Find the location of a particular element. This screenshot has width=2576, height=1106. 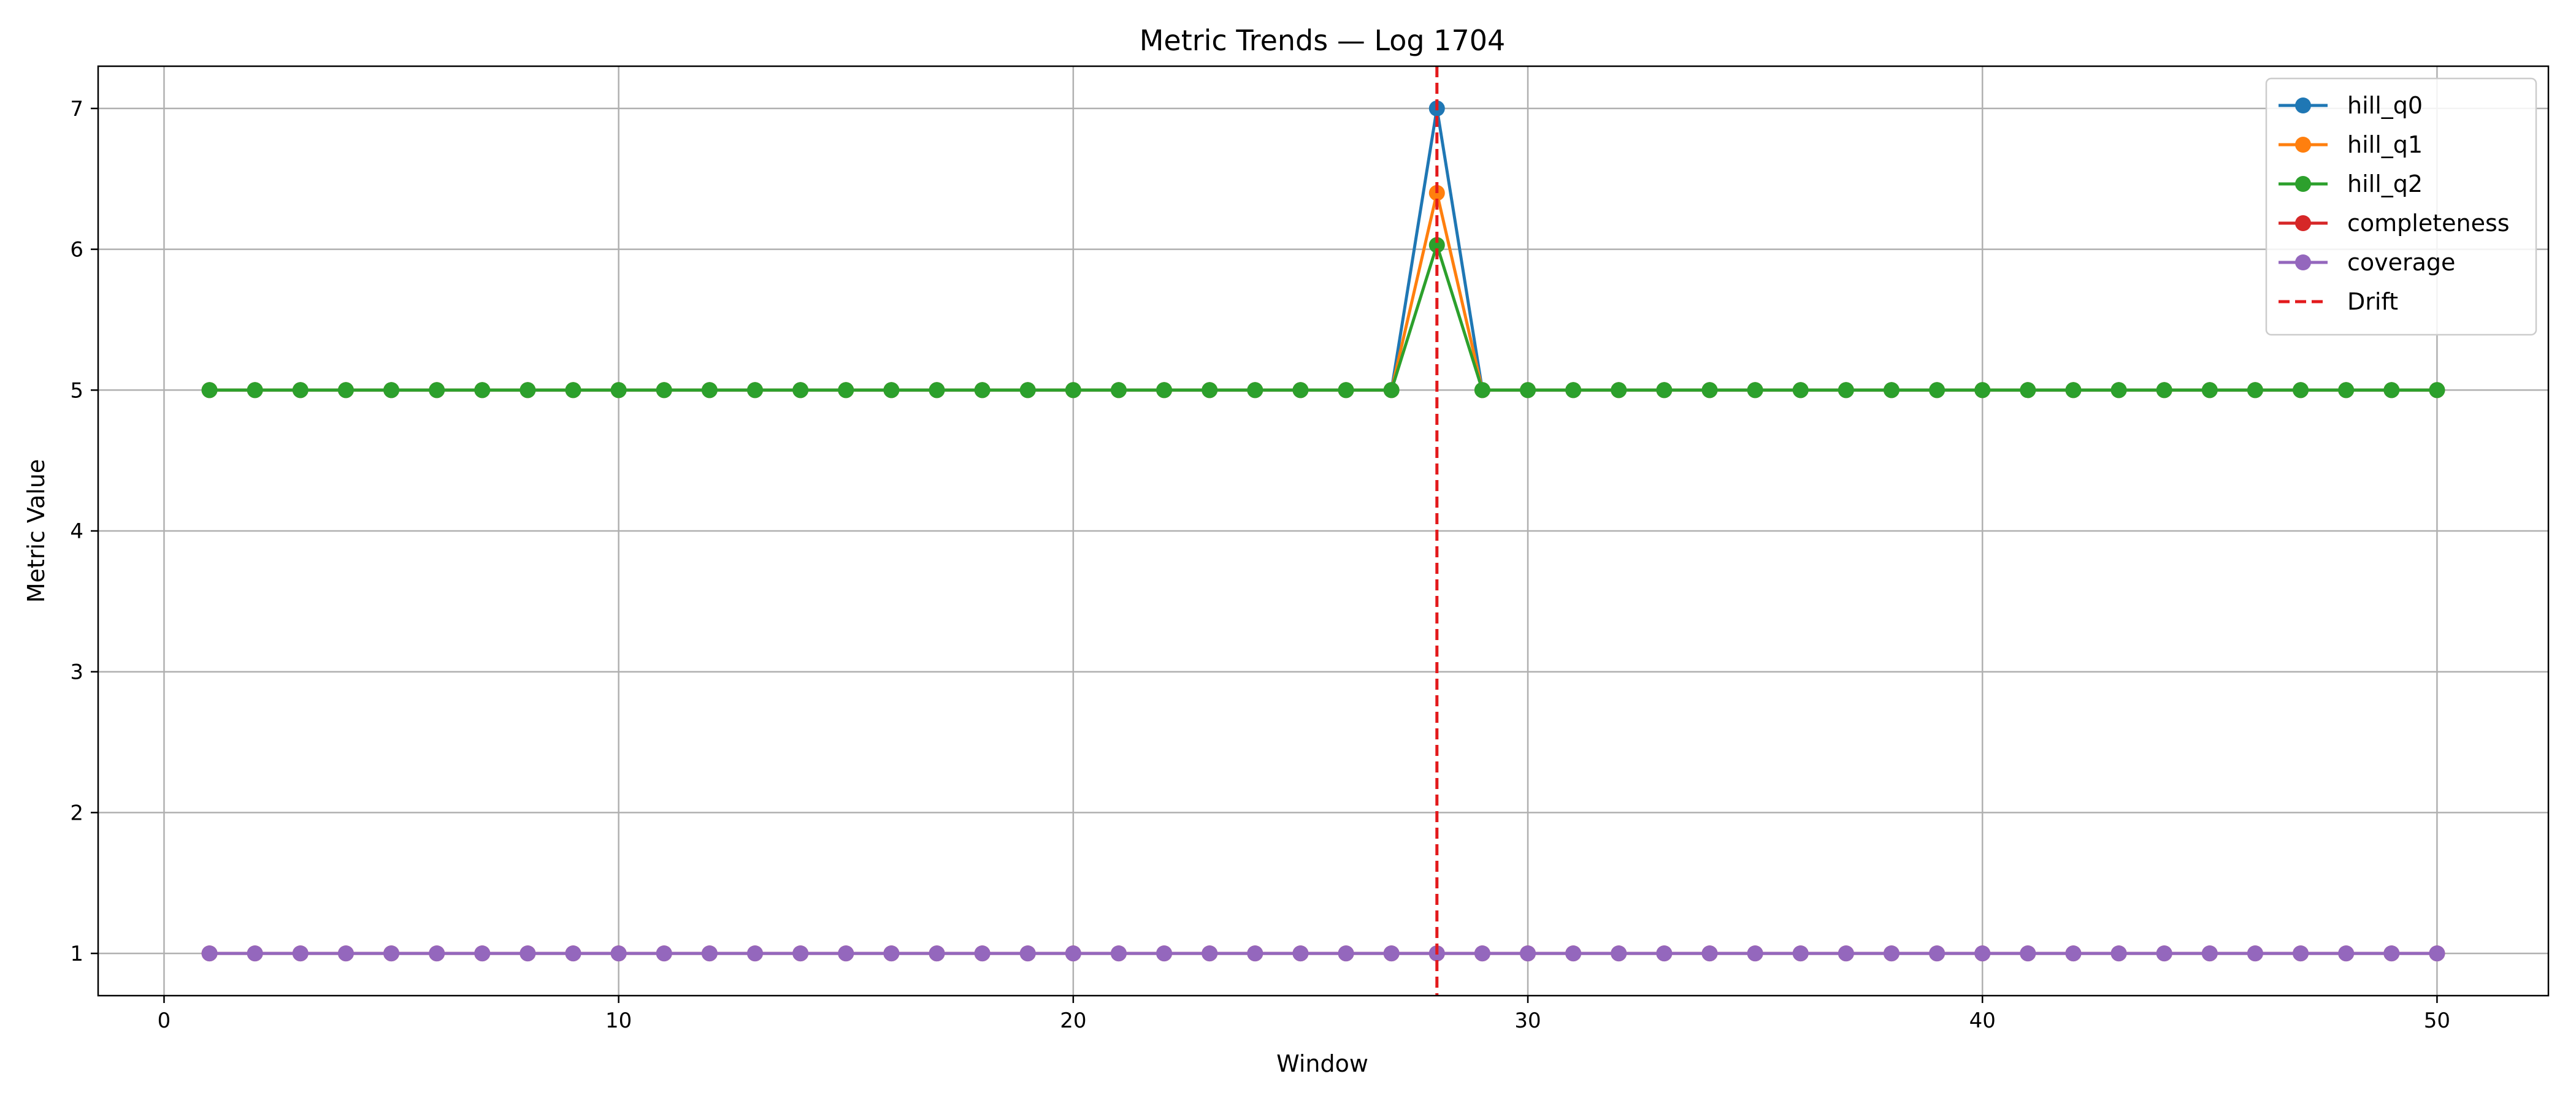

legend-item-coverage: coverage is located at coordinates (2367, 262).